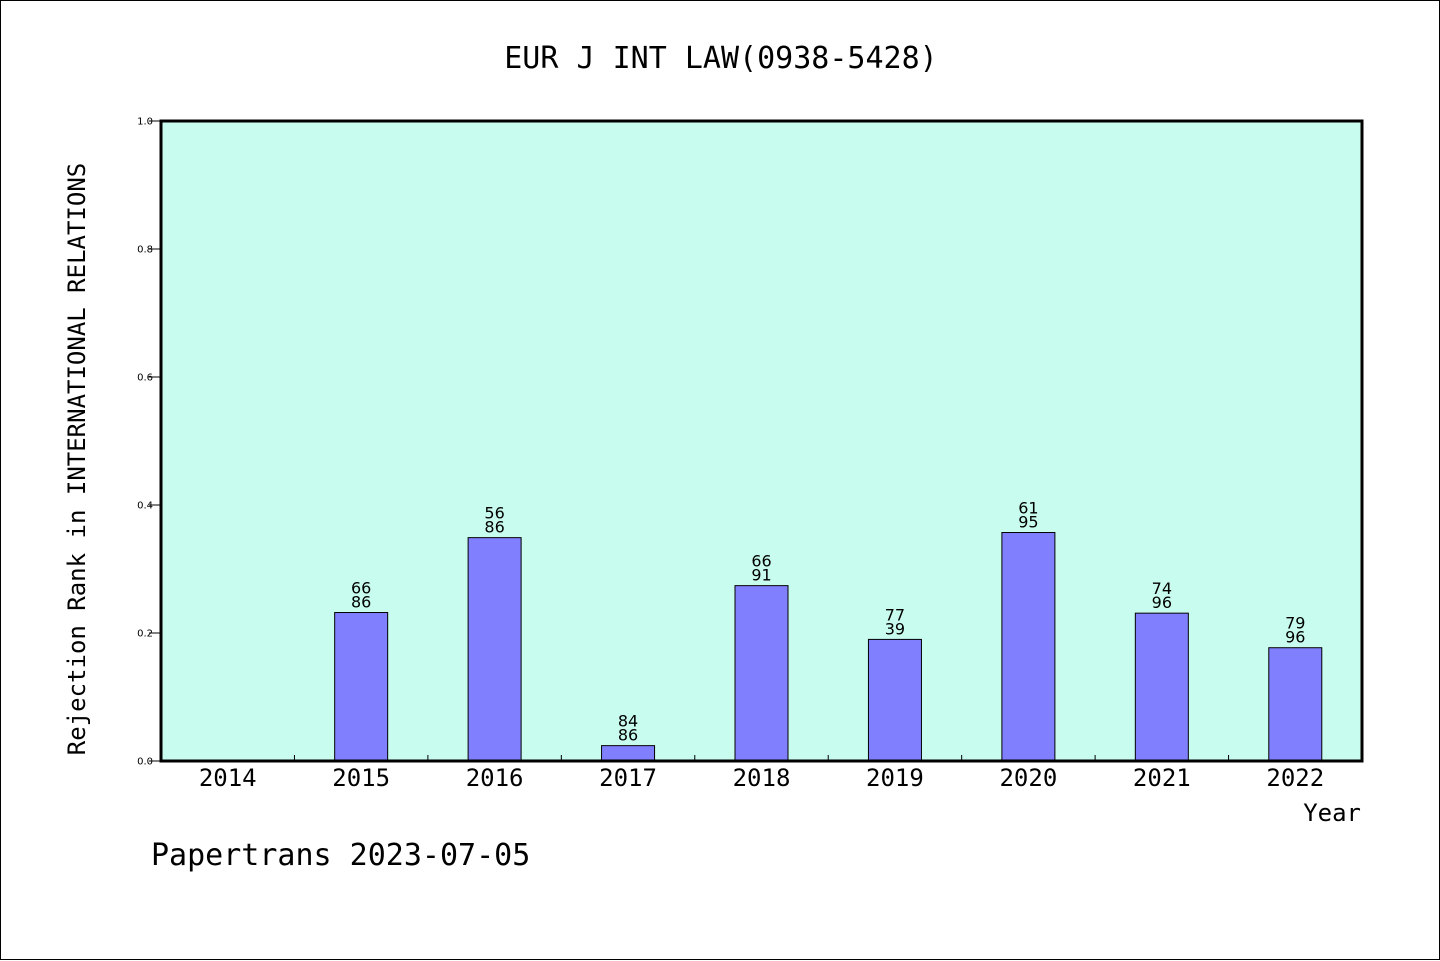 This screenshot has height=961, width=1440. What do you see at coordinates (228, 778) in the screenshot?
I see `x-tick-label: 2014` at bounding box center [228, 778].